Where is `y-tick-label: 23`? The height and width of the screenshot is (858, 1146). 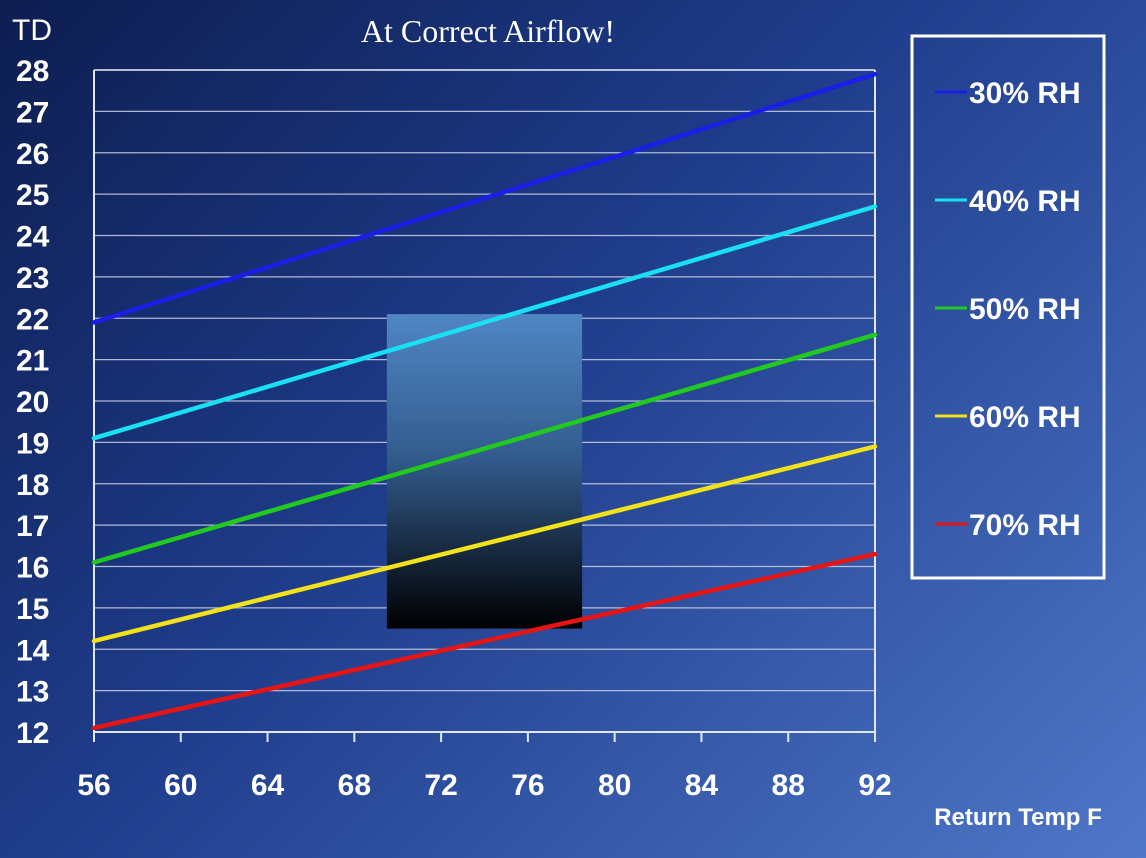
y-tick-label: 23 is located at coordinates (32, 278).